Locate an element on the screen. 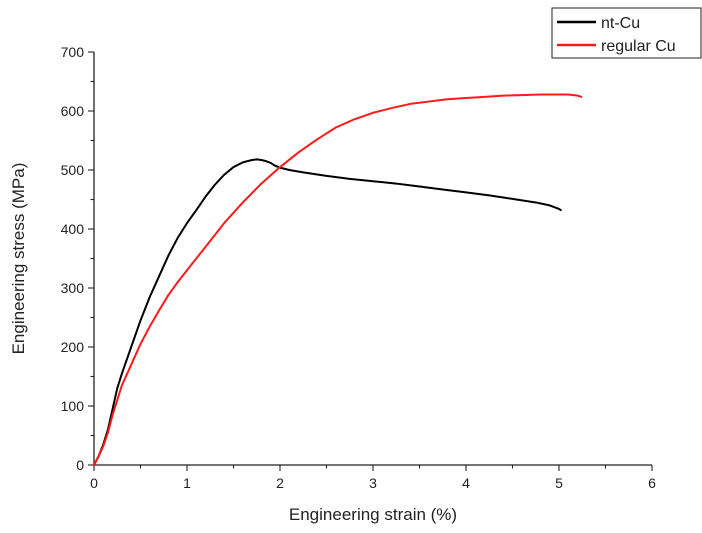  y-axis-title: Engineering stress (MPa) is located at coordinates (18, 259).